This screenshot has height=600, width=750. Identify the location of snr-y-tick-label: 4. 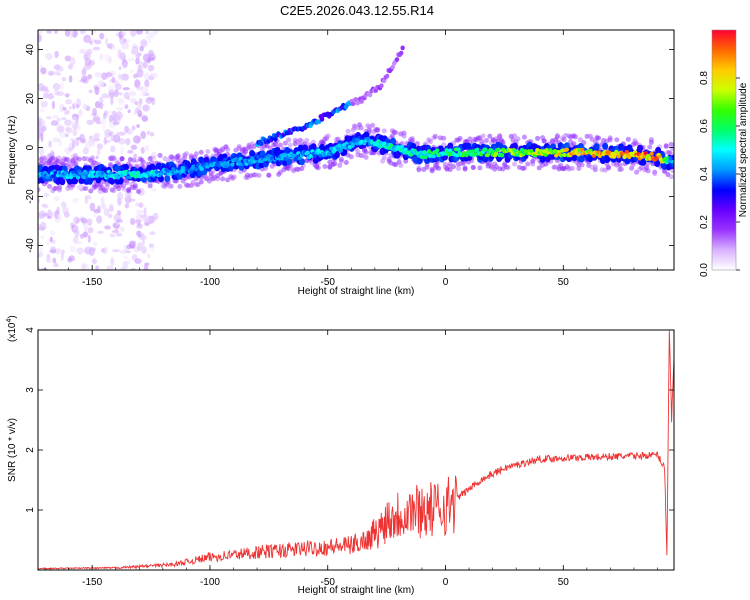
(30, 330).